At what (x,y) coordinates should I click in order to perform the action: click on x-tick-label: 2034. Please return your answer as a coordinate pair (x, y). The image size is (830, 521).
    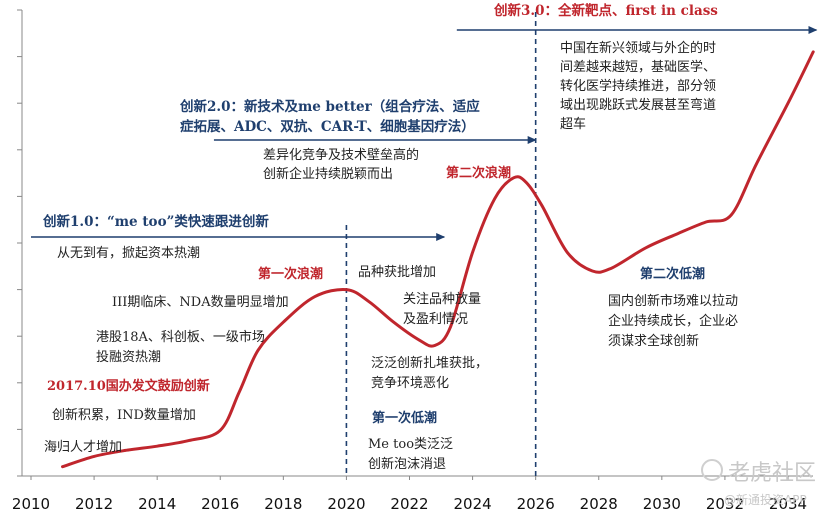
    Looking at the image, I should click on (788, 504).